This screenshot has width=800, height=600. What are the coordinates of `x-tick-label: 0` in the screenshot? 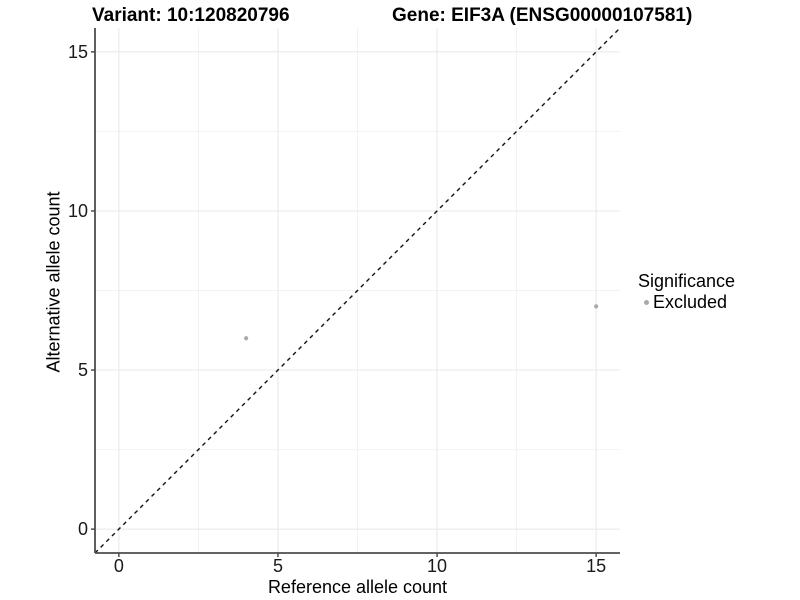 It's located at (119, 566).